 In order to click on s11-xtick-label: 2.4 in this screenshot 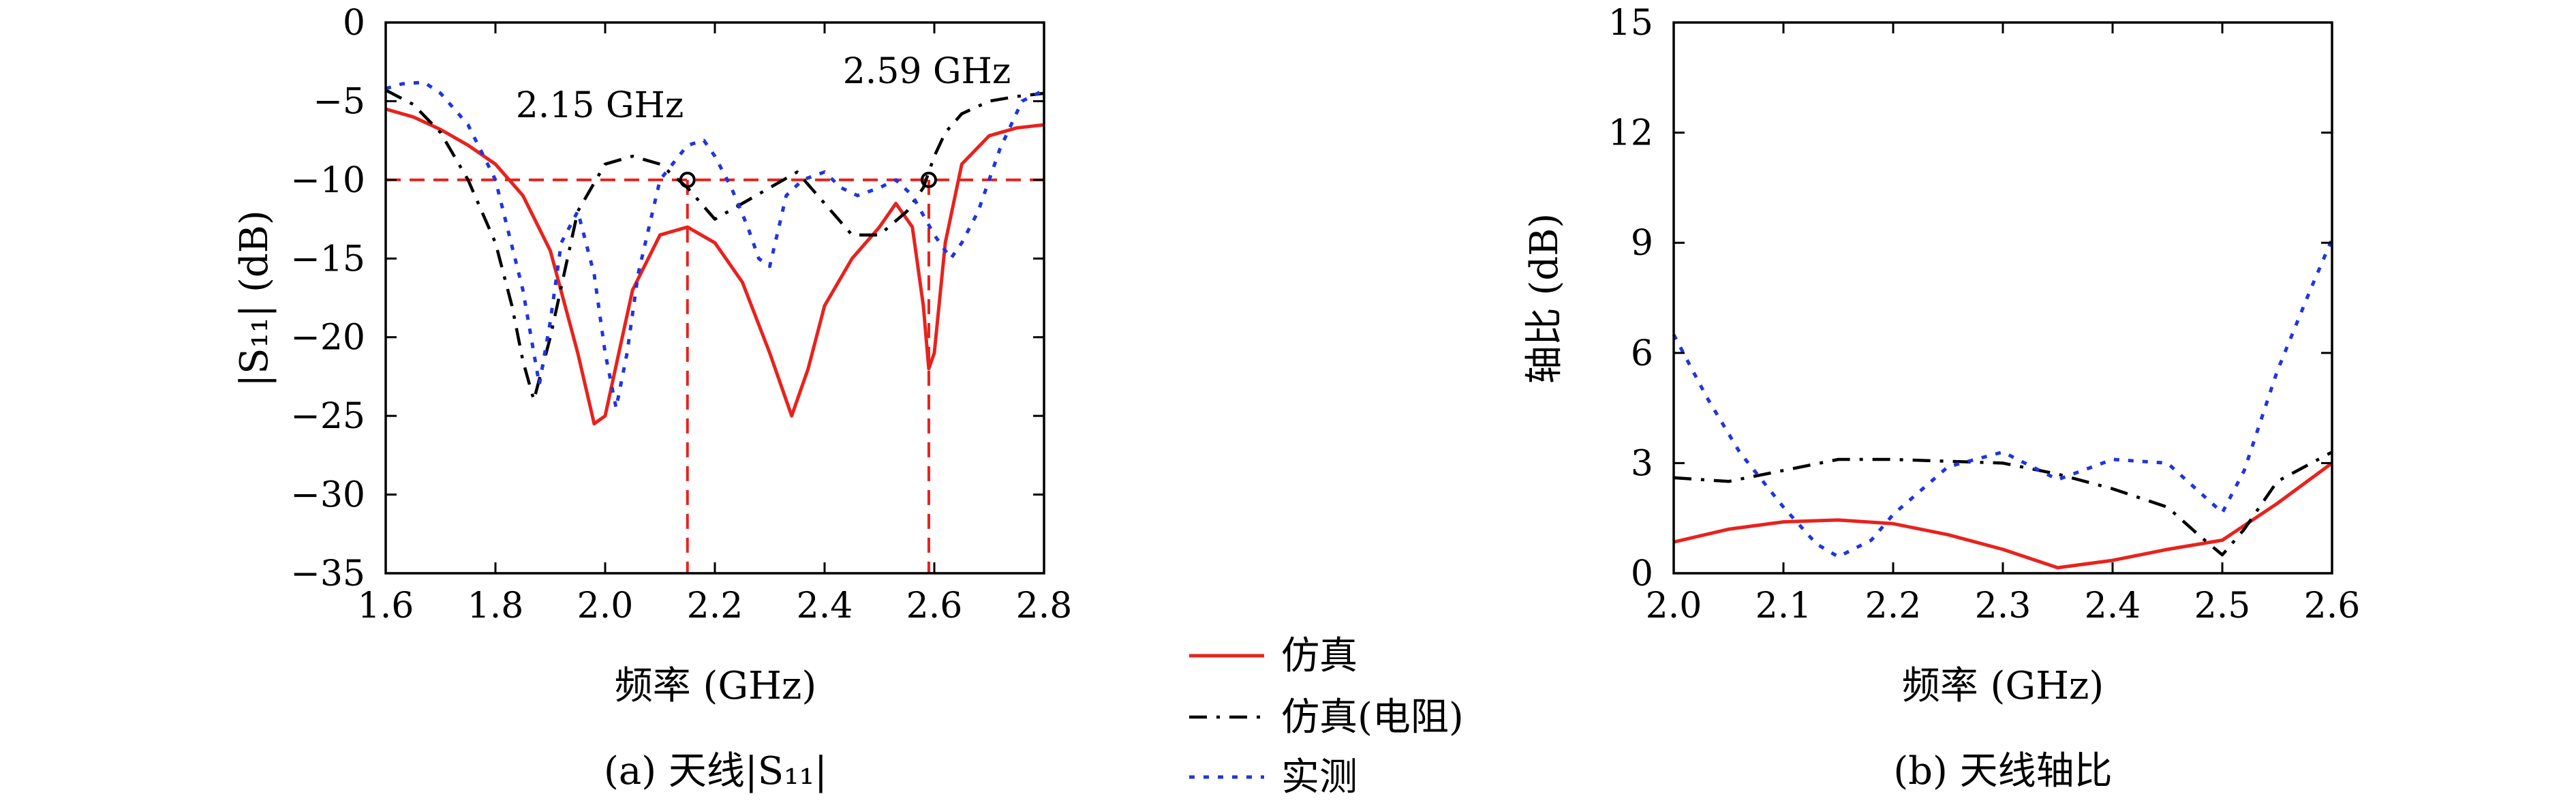, I will do `click(825, 606)`.